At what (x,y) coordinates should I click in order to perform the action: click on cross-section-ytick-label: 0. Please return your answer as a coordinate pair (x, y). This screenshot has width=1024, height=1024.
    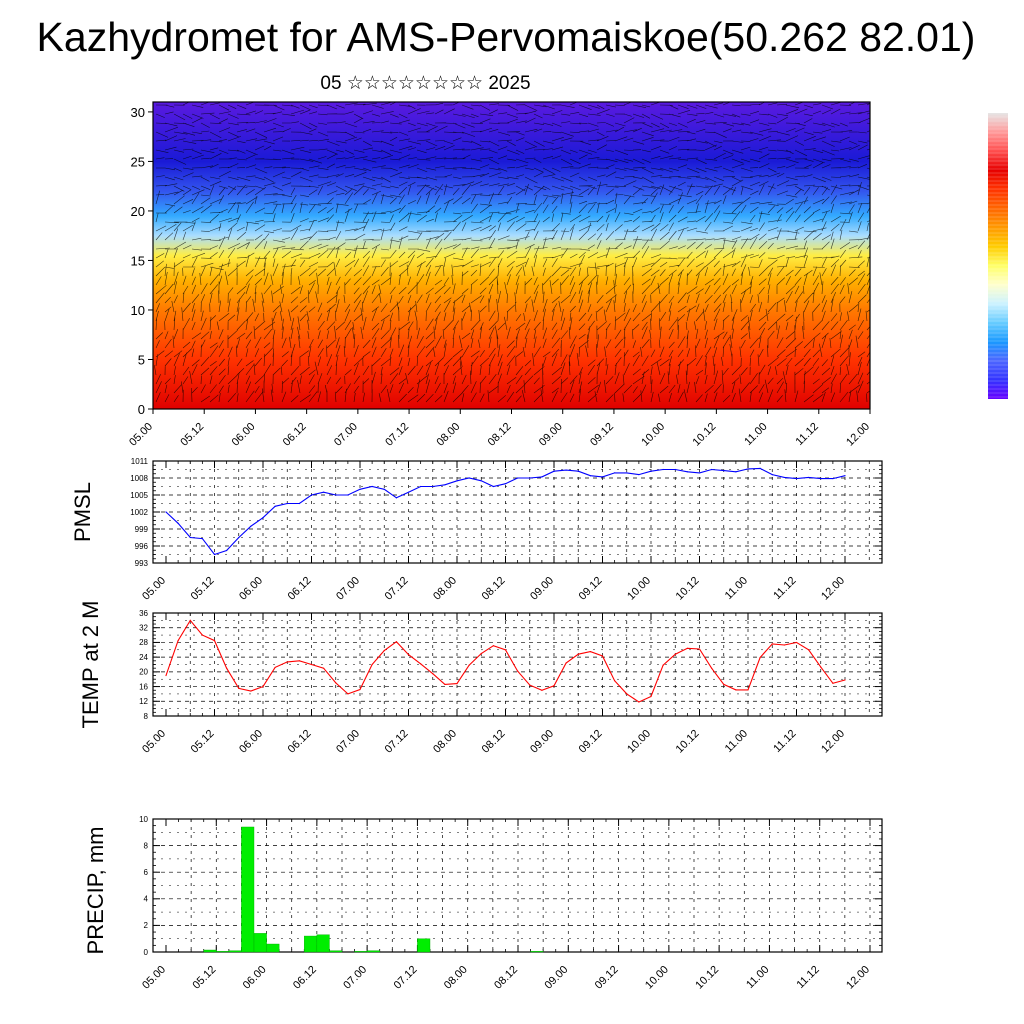
    Looking at the image, I should click on (141, 409).